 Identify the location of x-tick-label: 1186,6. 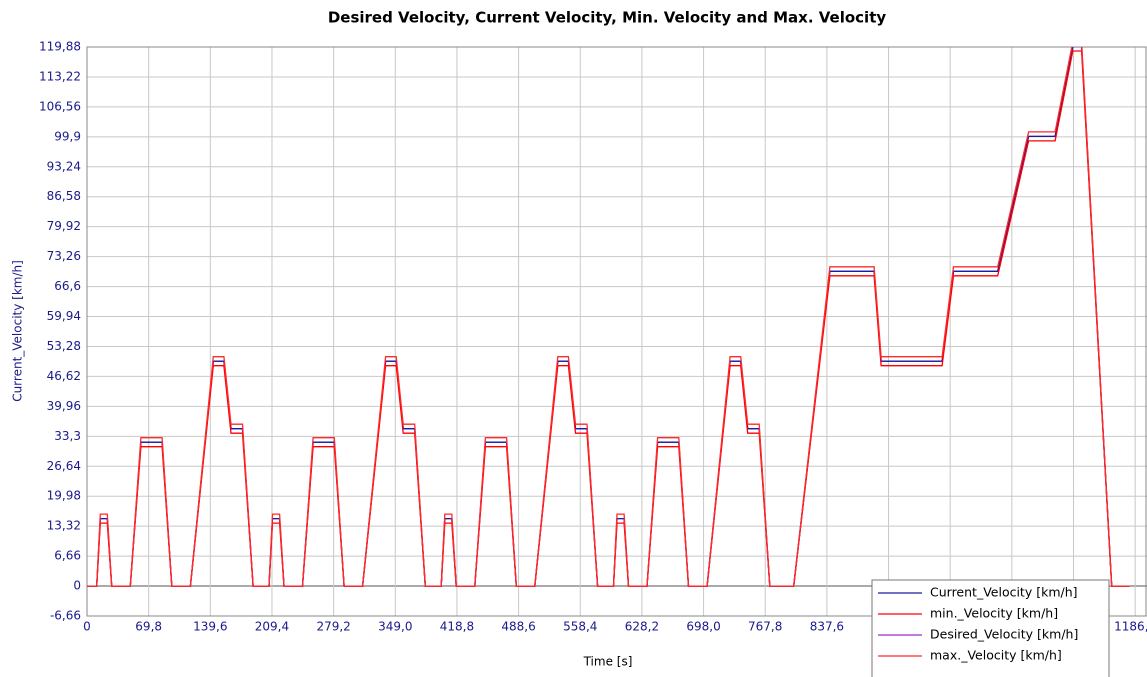
(1130, 627).